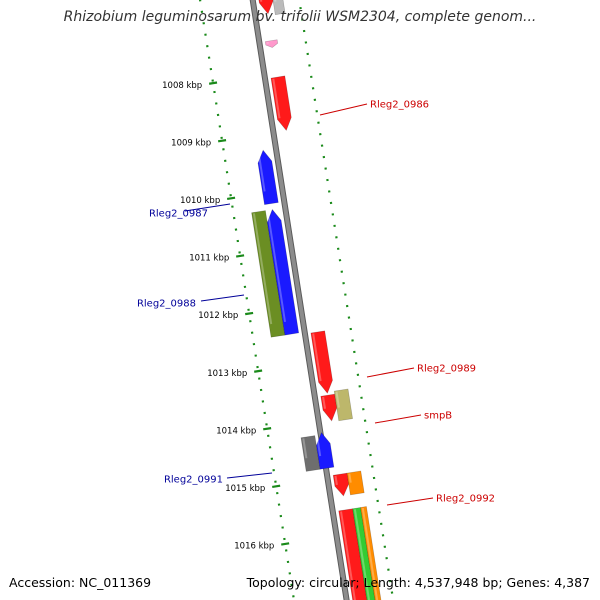 The image size is (600, 600). I want to click on gene-arrow-rleg2-0988-shine, so click(276, 266).